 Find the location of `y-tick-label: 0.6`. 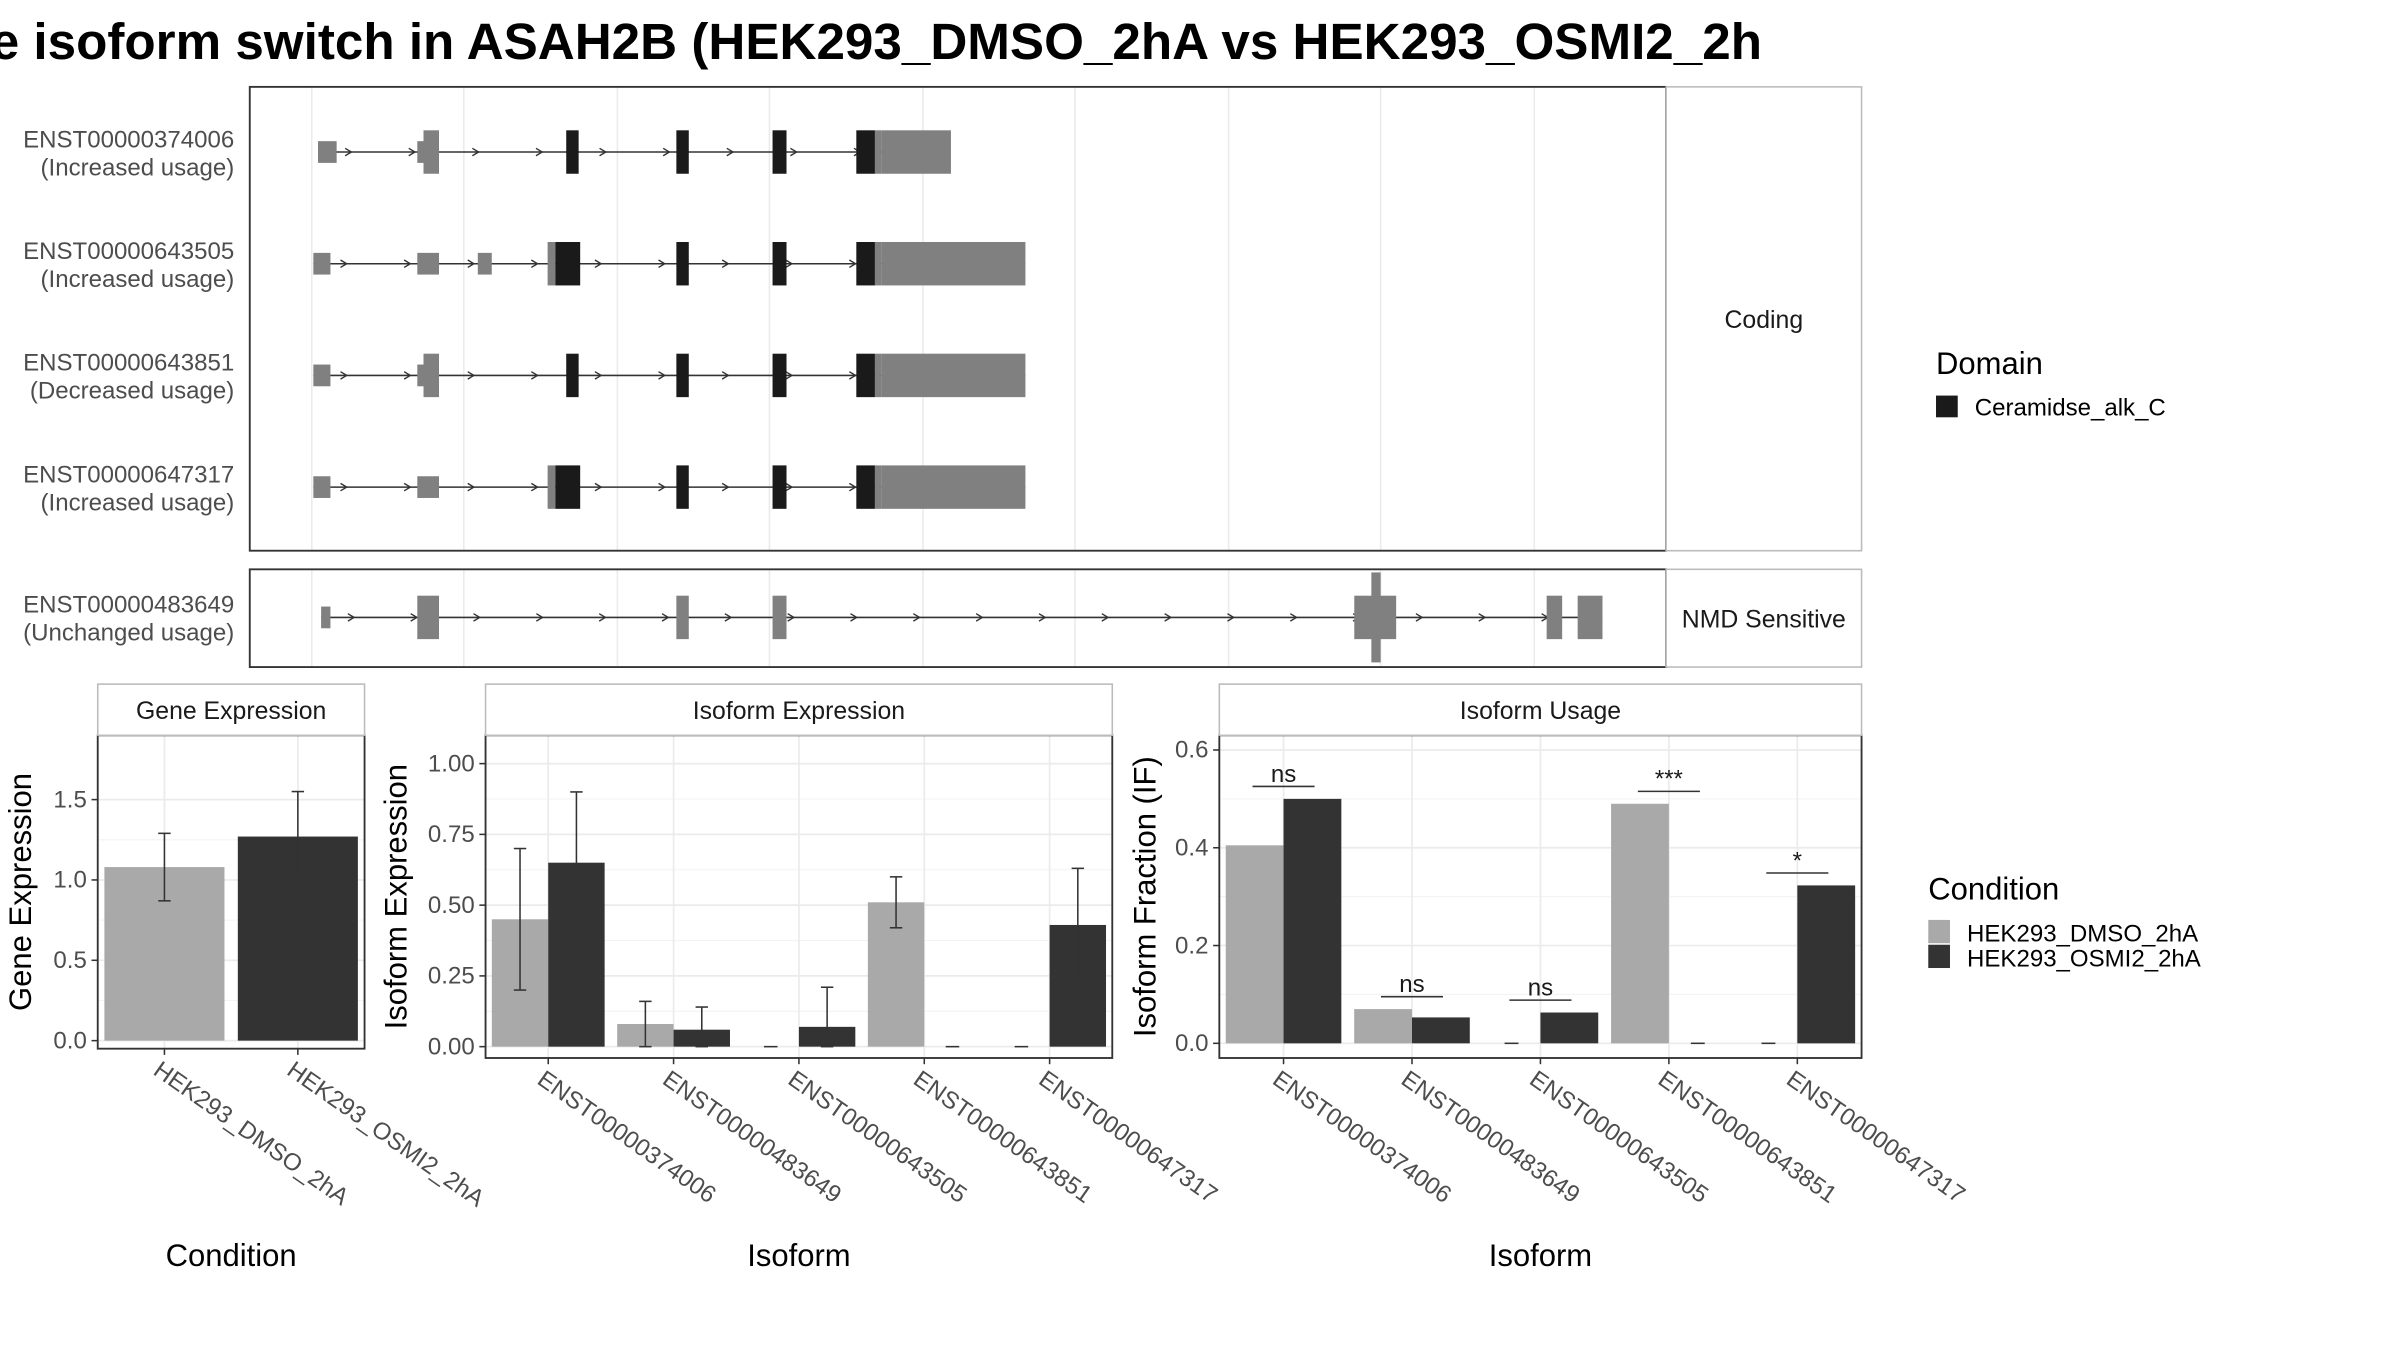

y-tick-label: 0.6 is located at coordinates (1191, 750).